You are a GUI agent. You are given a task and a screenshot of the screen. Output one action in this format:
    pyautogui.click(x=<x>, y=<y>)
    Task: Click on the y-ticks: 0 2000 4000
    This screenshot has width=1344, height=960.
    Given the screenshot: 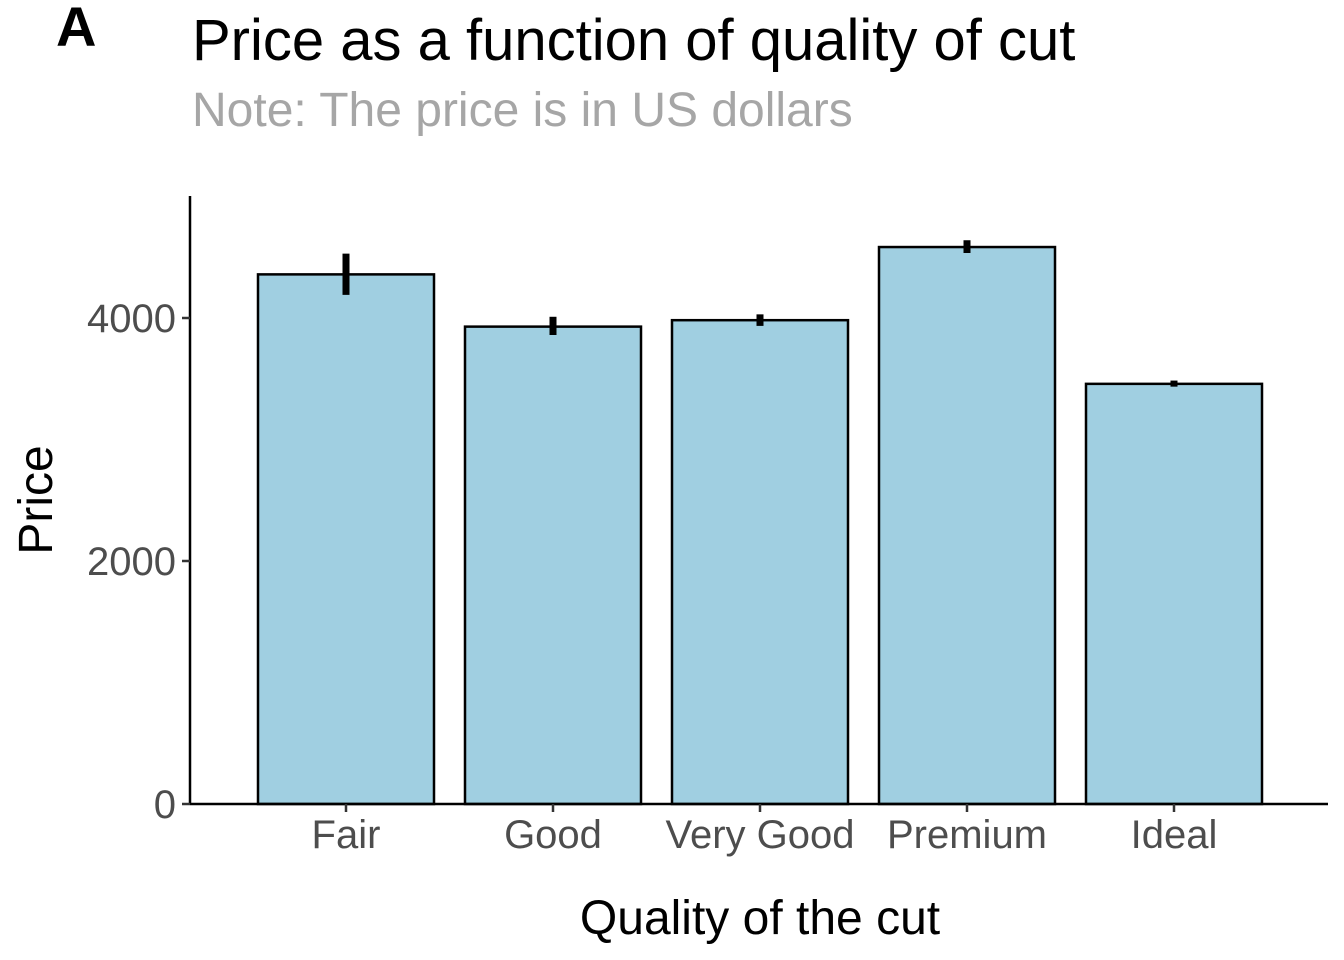 What is the action you would take?
    pyautogui.click(x=138, y=562)
    